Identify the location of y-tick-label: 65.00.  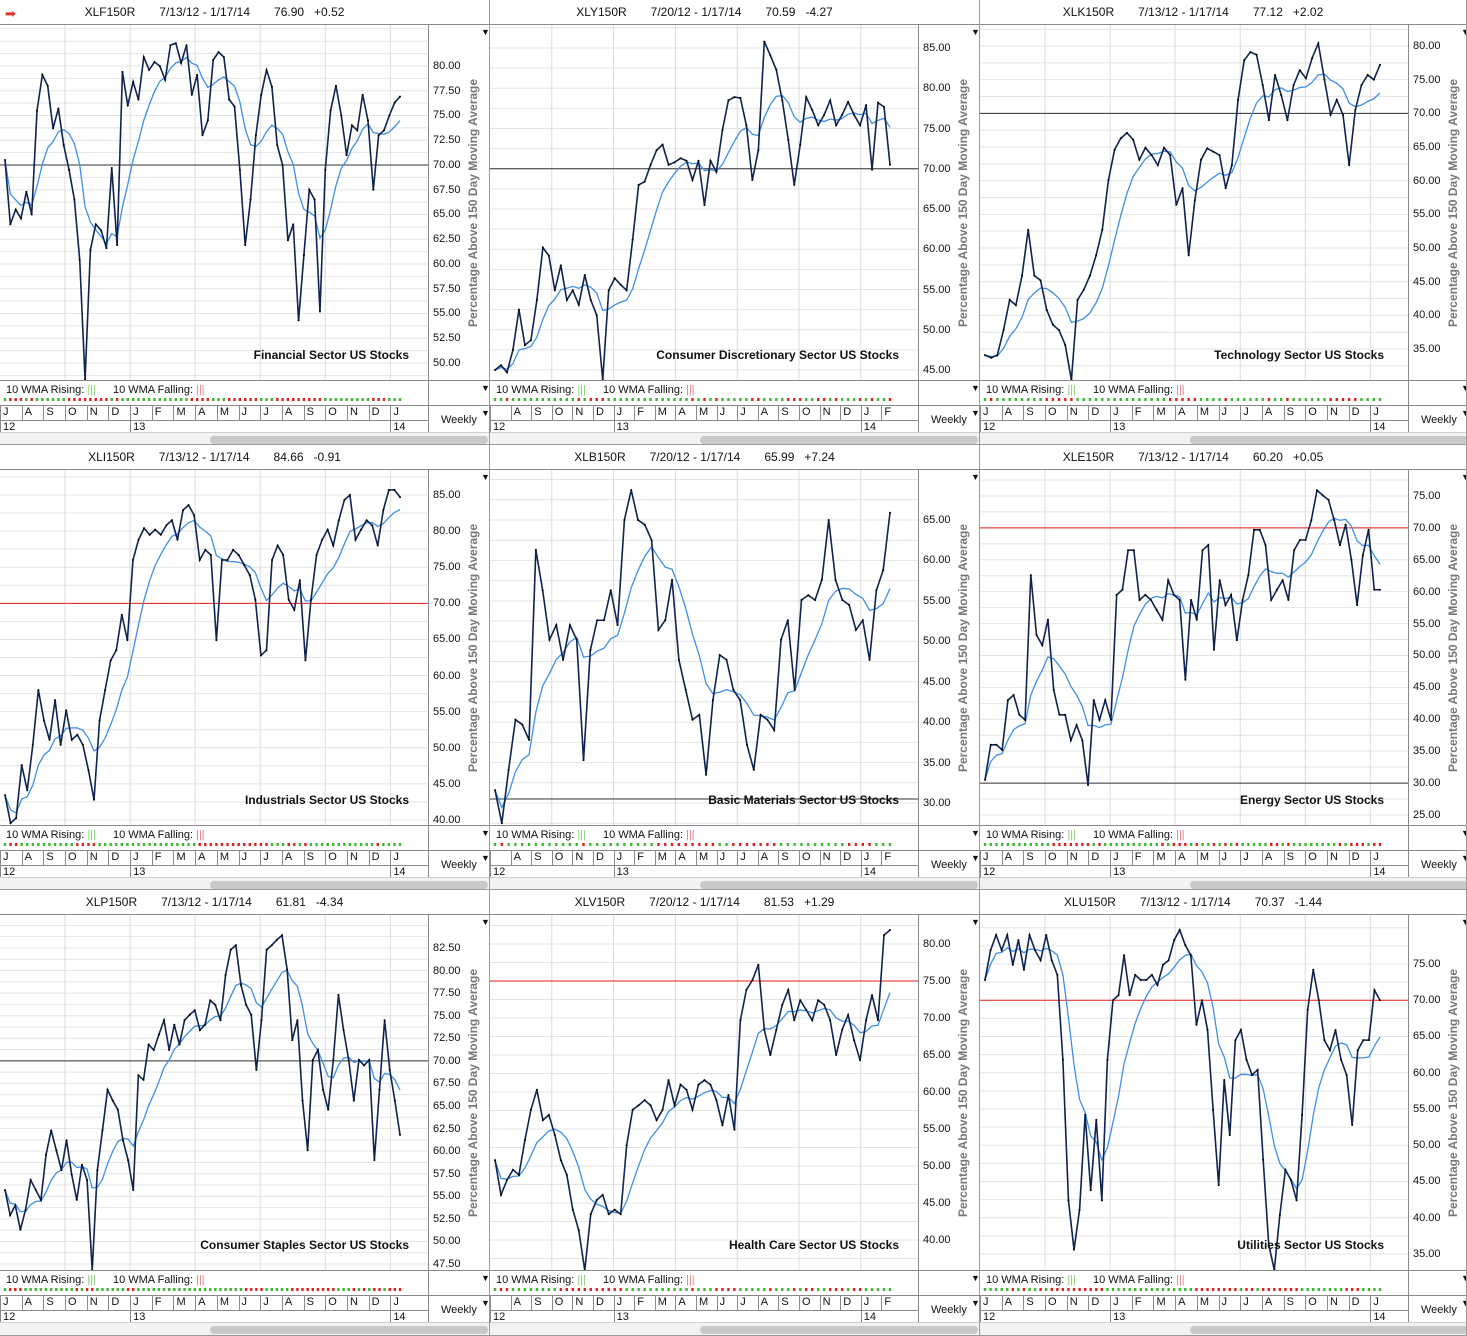
(937, 1055).